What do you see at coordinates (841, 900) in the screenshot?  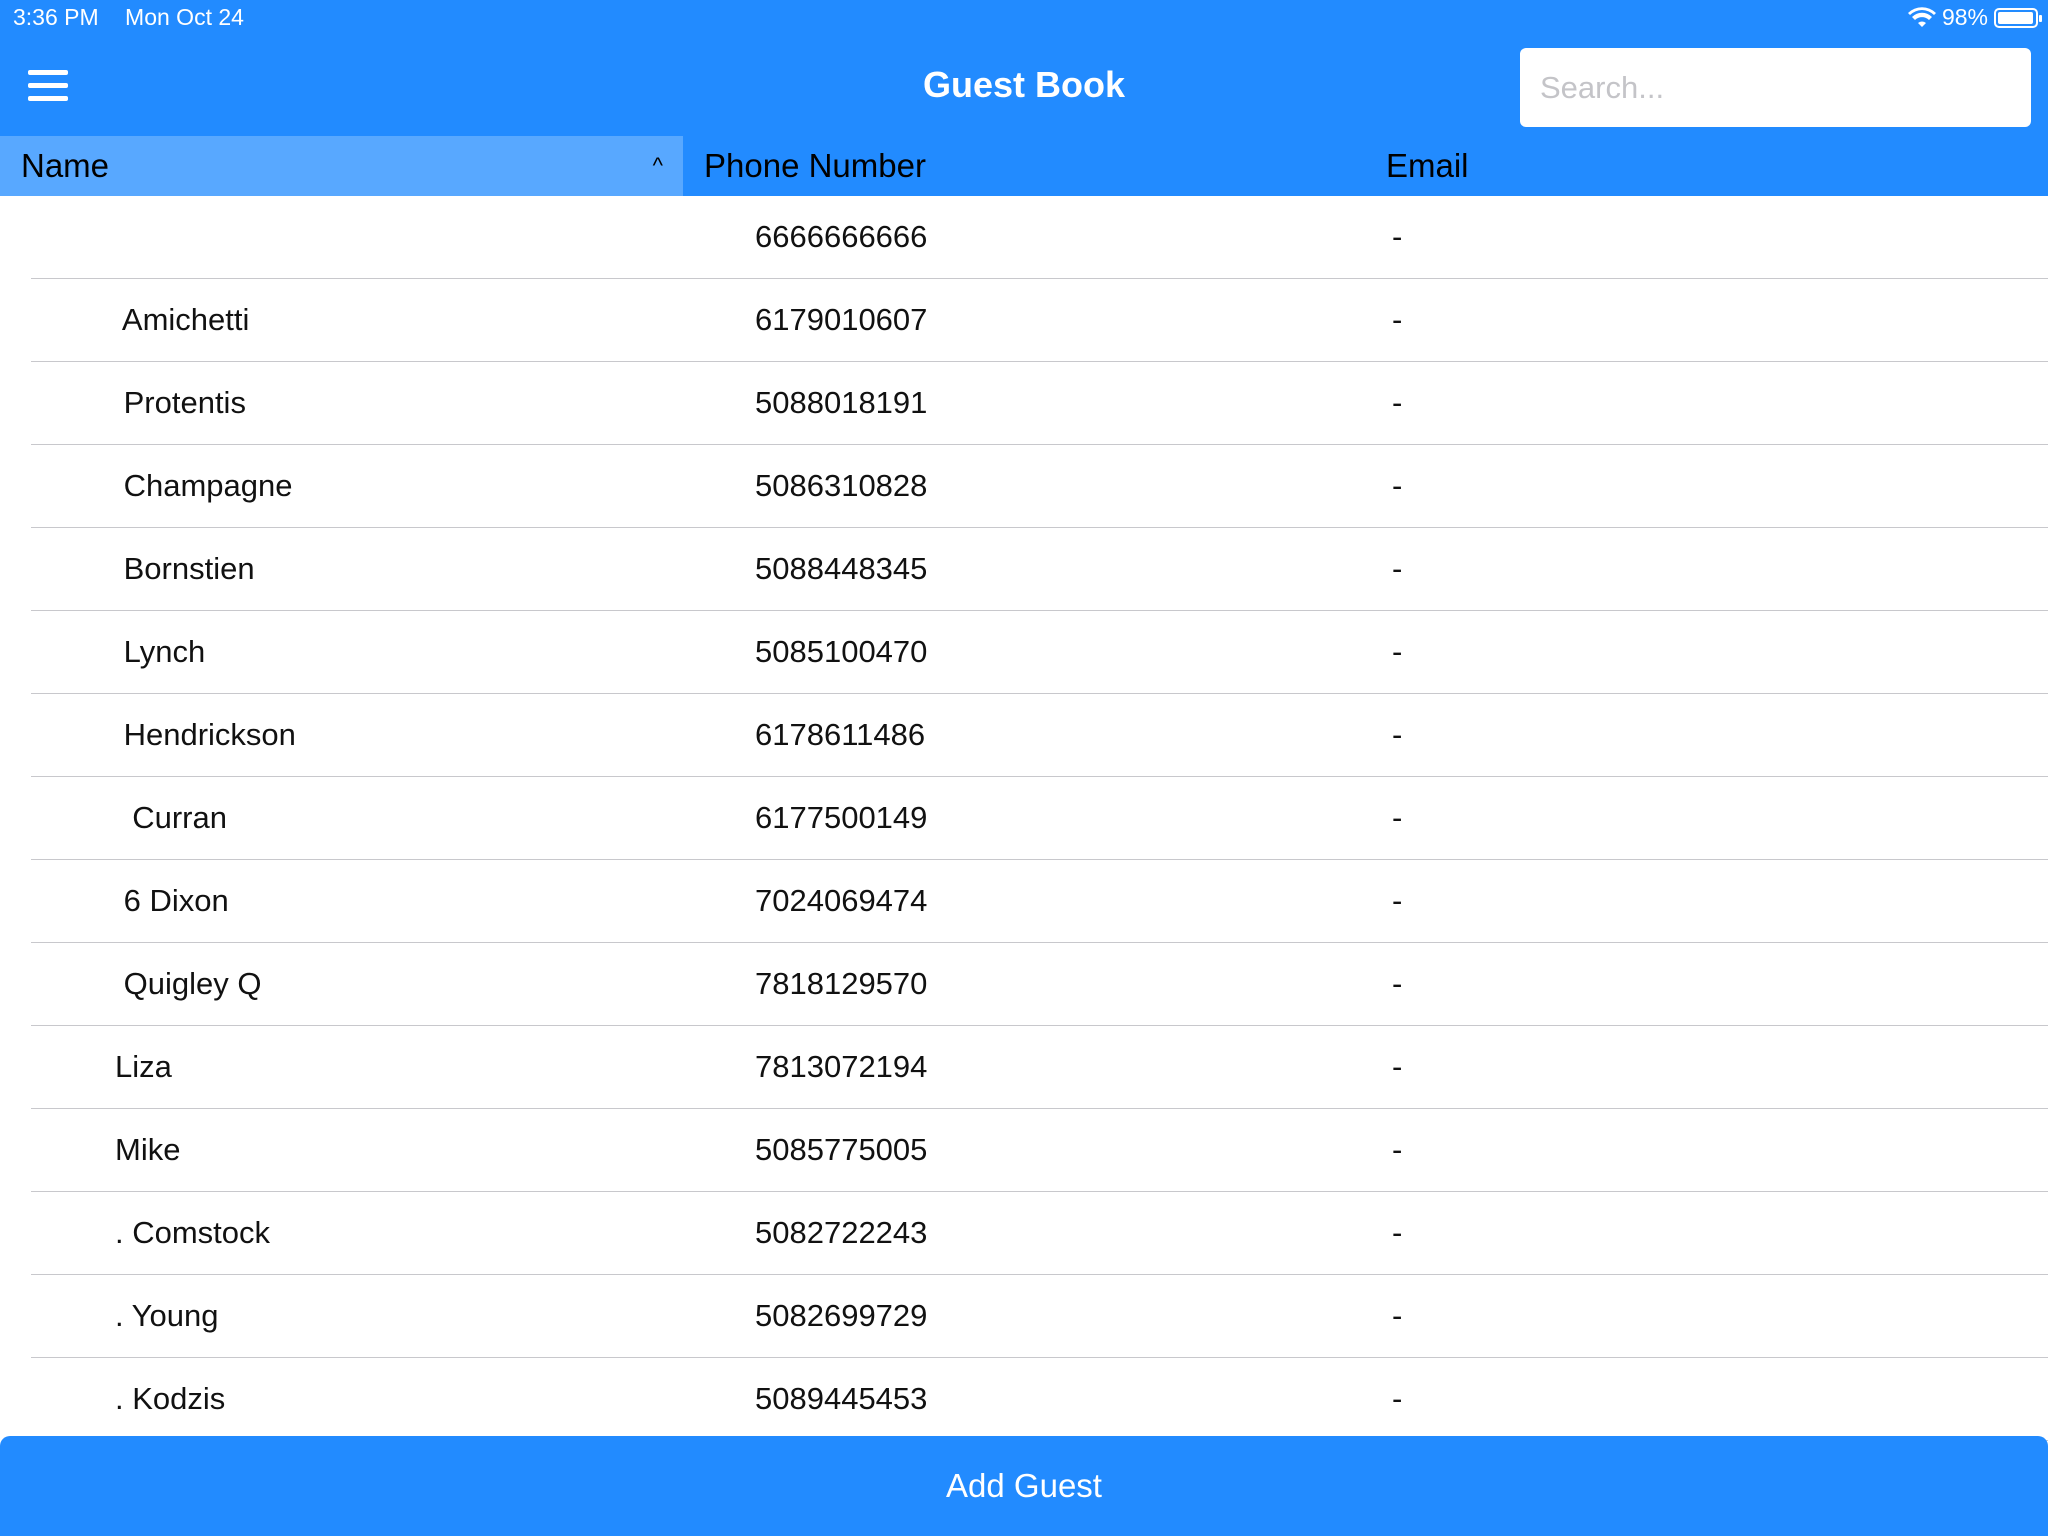 I see `guest-phone: 7024069474` at bounding box center [841, 900].